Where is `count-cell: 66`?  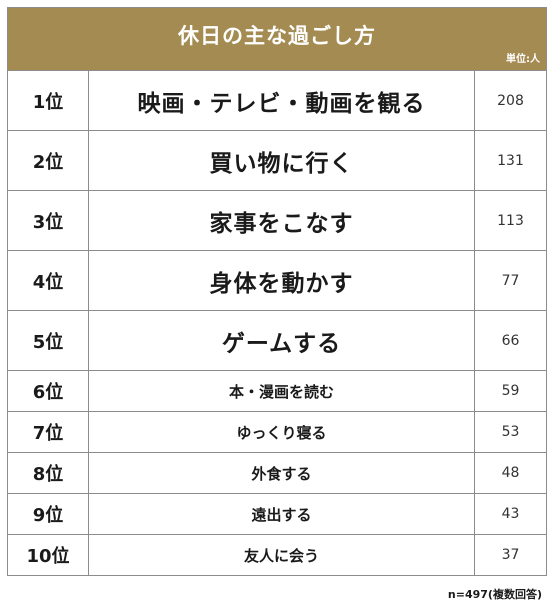
count-cell: 66 is located at coordinates (510, 340).